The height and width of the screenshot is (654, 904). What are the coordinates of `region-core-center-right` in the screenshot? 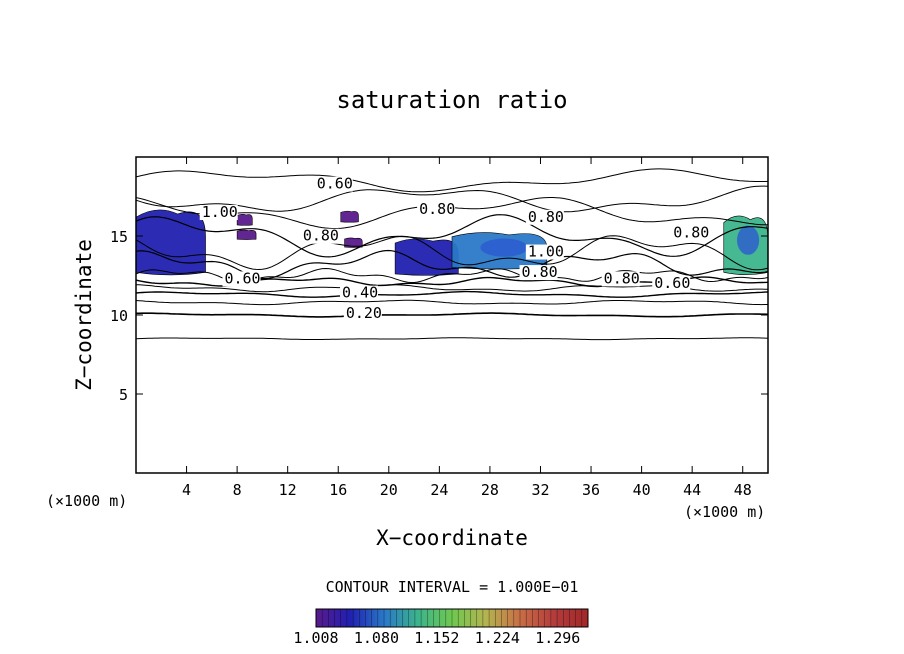 It's located at (504, 247).